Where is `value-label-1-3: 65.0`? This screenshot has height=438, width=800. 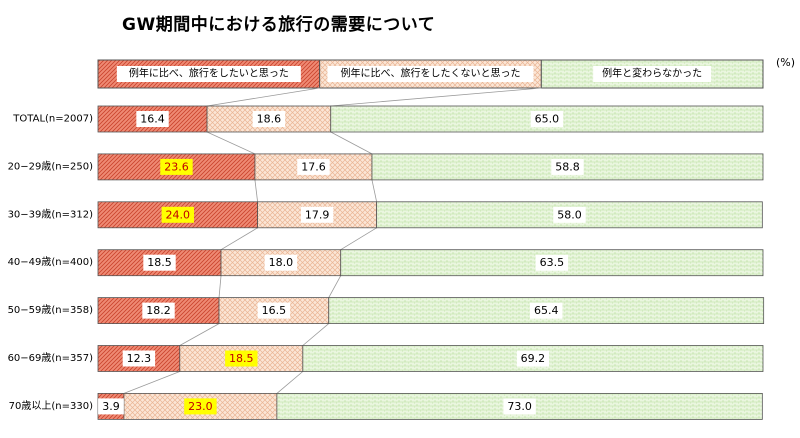 value-label-1-3: 65.0 is located at coordinates (547, 119).